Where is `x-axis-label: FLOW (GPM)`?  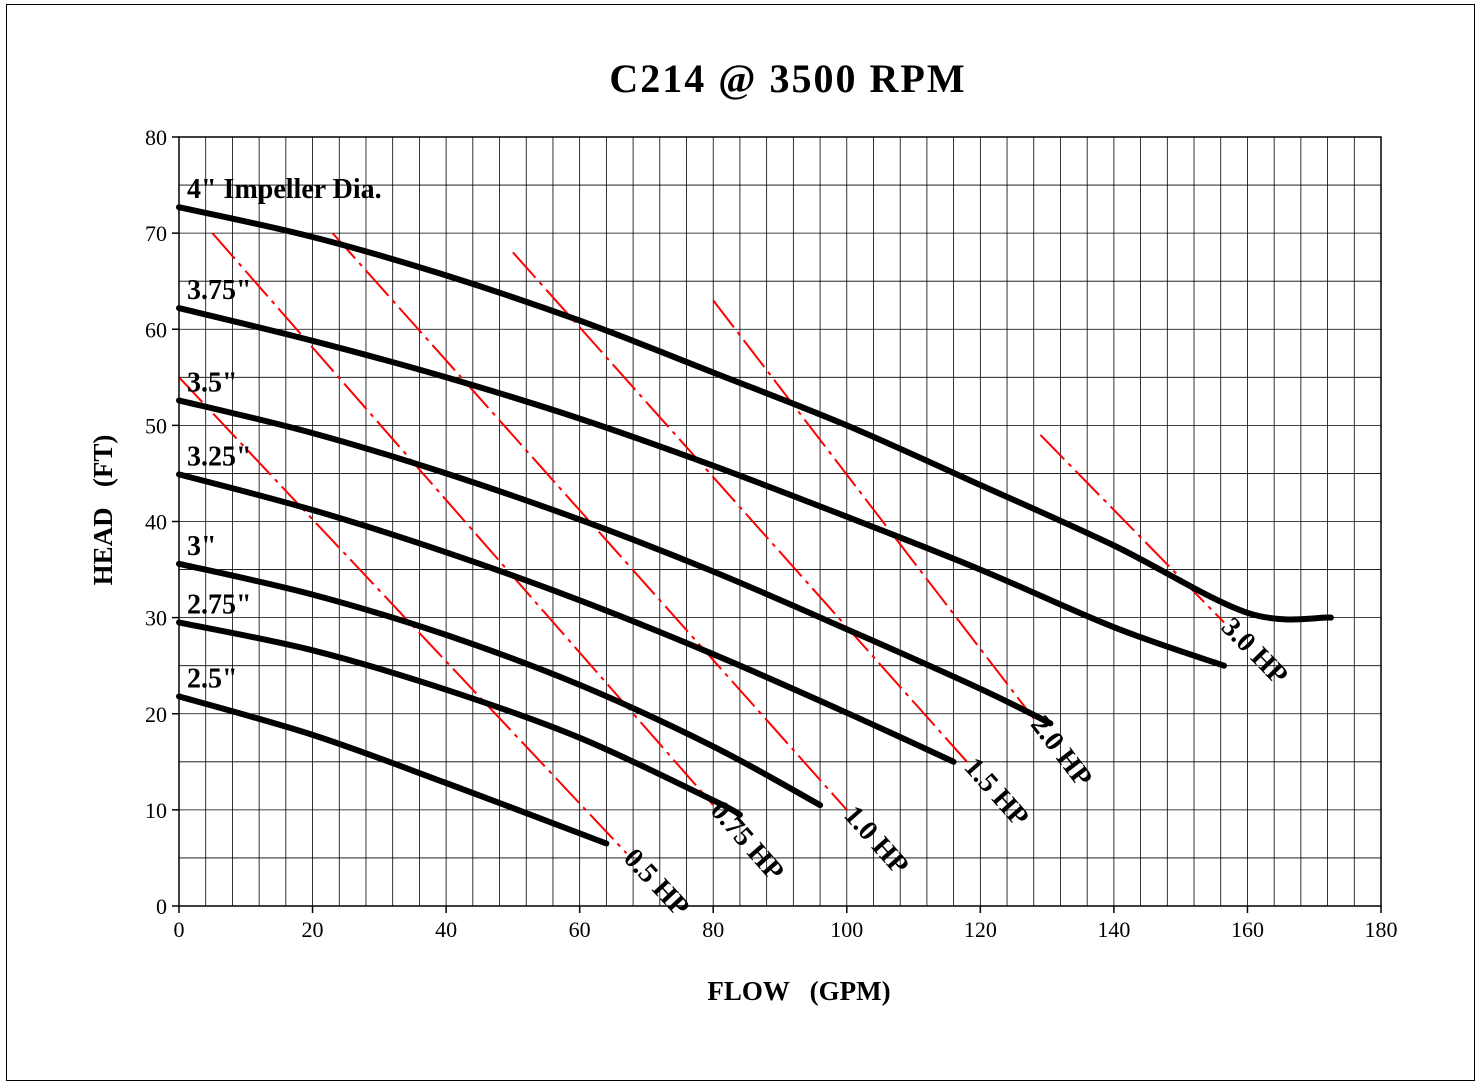 x-axis-label: FLOW (GPM) is located at coordinates (798, 991).